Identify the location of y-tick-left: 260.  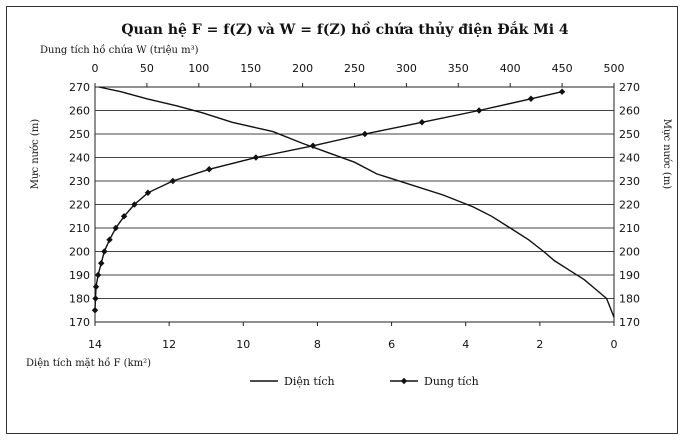
(79, 111).